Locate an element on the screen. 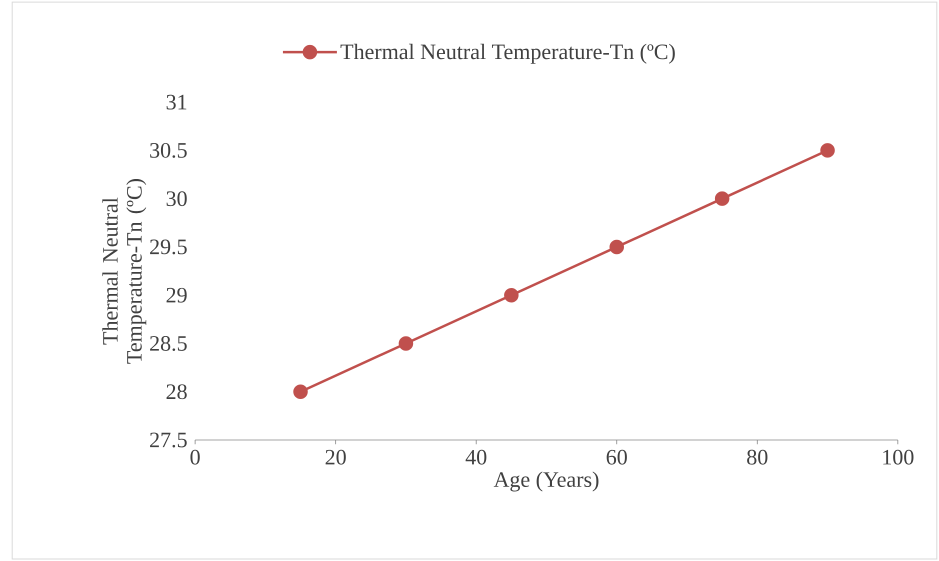  y-tick-label: 28 is located at coordinates (176, 392).